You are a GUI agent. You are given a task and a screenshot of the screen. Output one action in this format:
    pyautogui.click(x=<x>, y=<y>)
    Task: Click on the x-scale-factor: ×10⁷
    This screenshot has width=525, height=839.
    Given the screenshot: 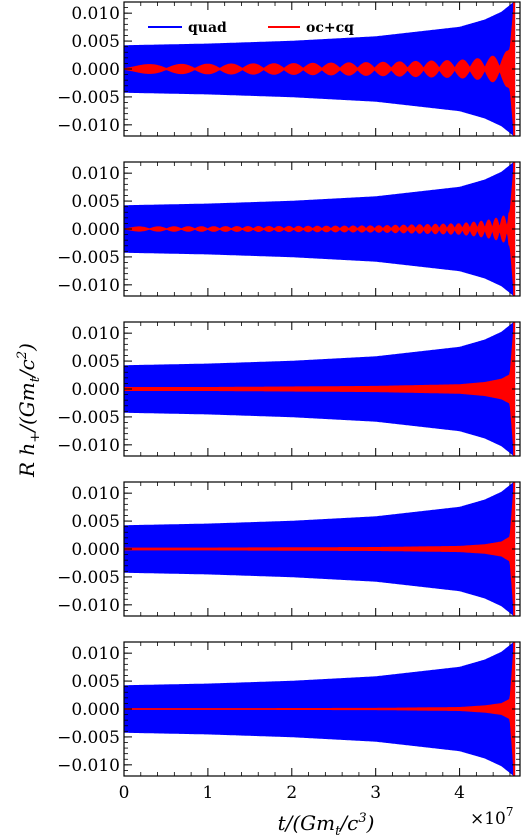 What is the action you would take?
    pyautogui.click(x=492, y=817)
    